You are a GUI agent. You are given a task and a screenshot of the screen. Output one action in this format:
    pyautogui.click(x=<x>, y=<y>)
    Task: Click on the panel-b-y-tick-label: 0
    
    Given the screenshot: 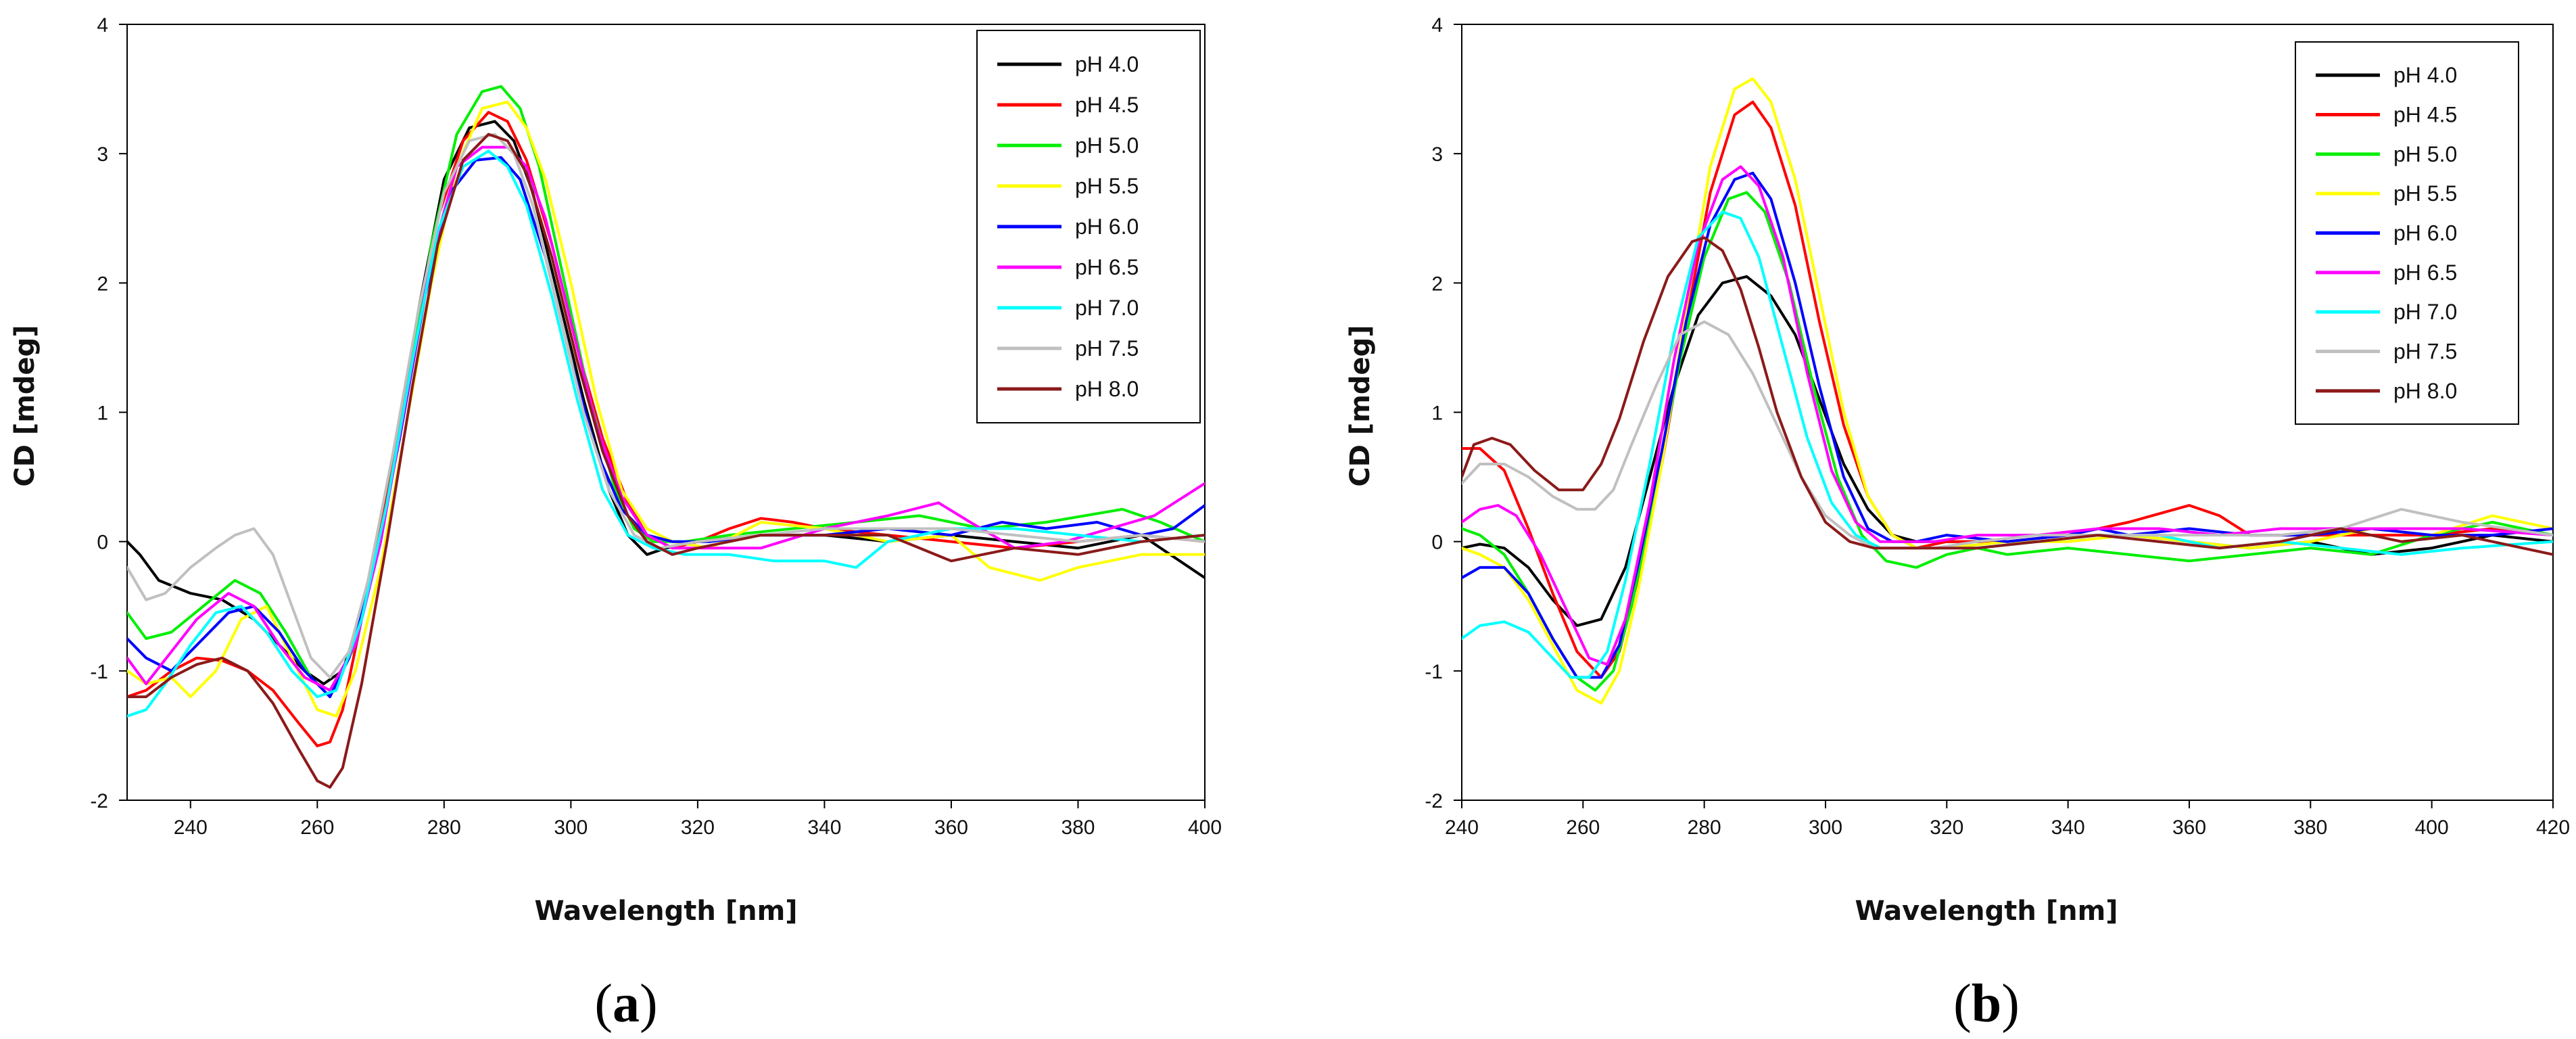 What is the action you would take?
    pyautogui.click(x=1437, y=543)
    